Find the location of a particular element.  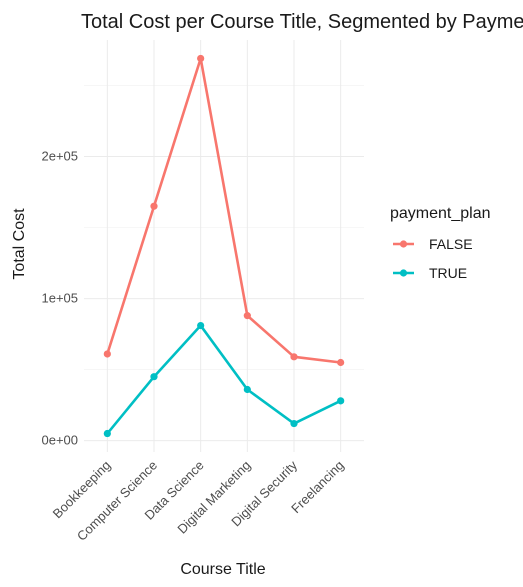

x-tick-label: Computer Science is located at coordinates (117, 501).